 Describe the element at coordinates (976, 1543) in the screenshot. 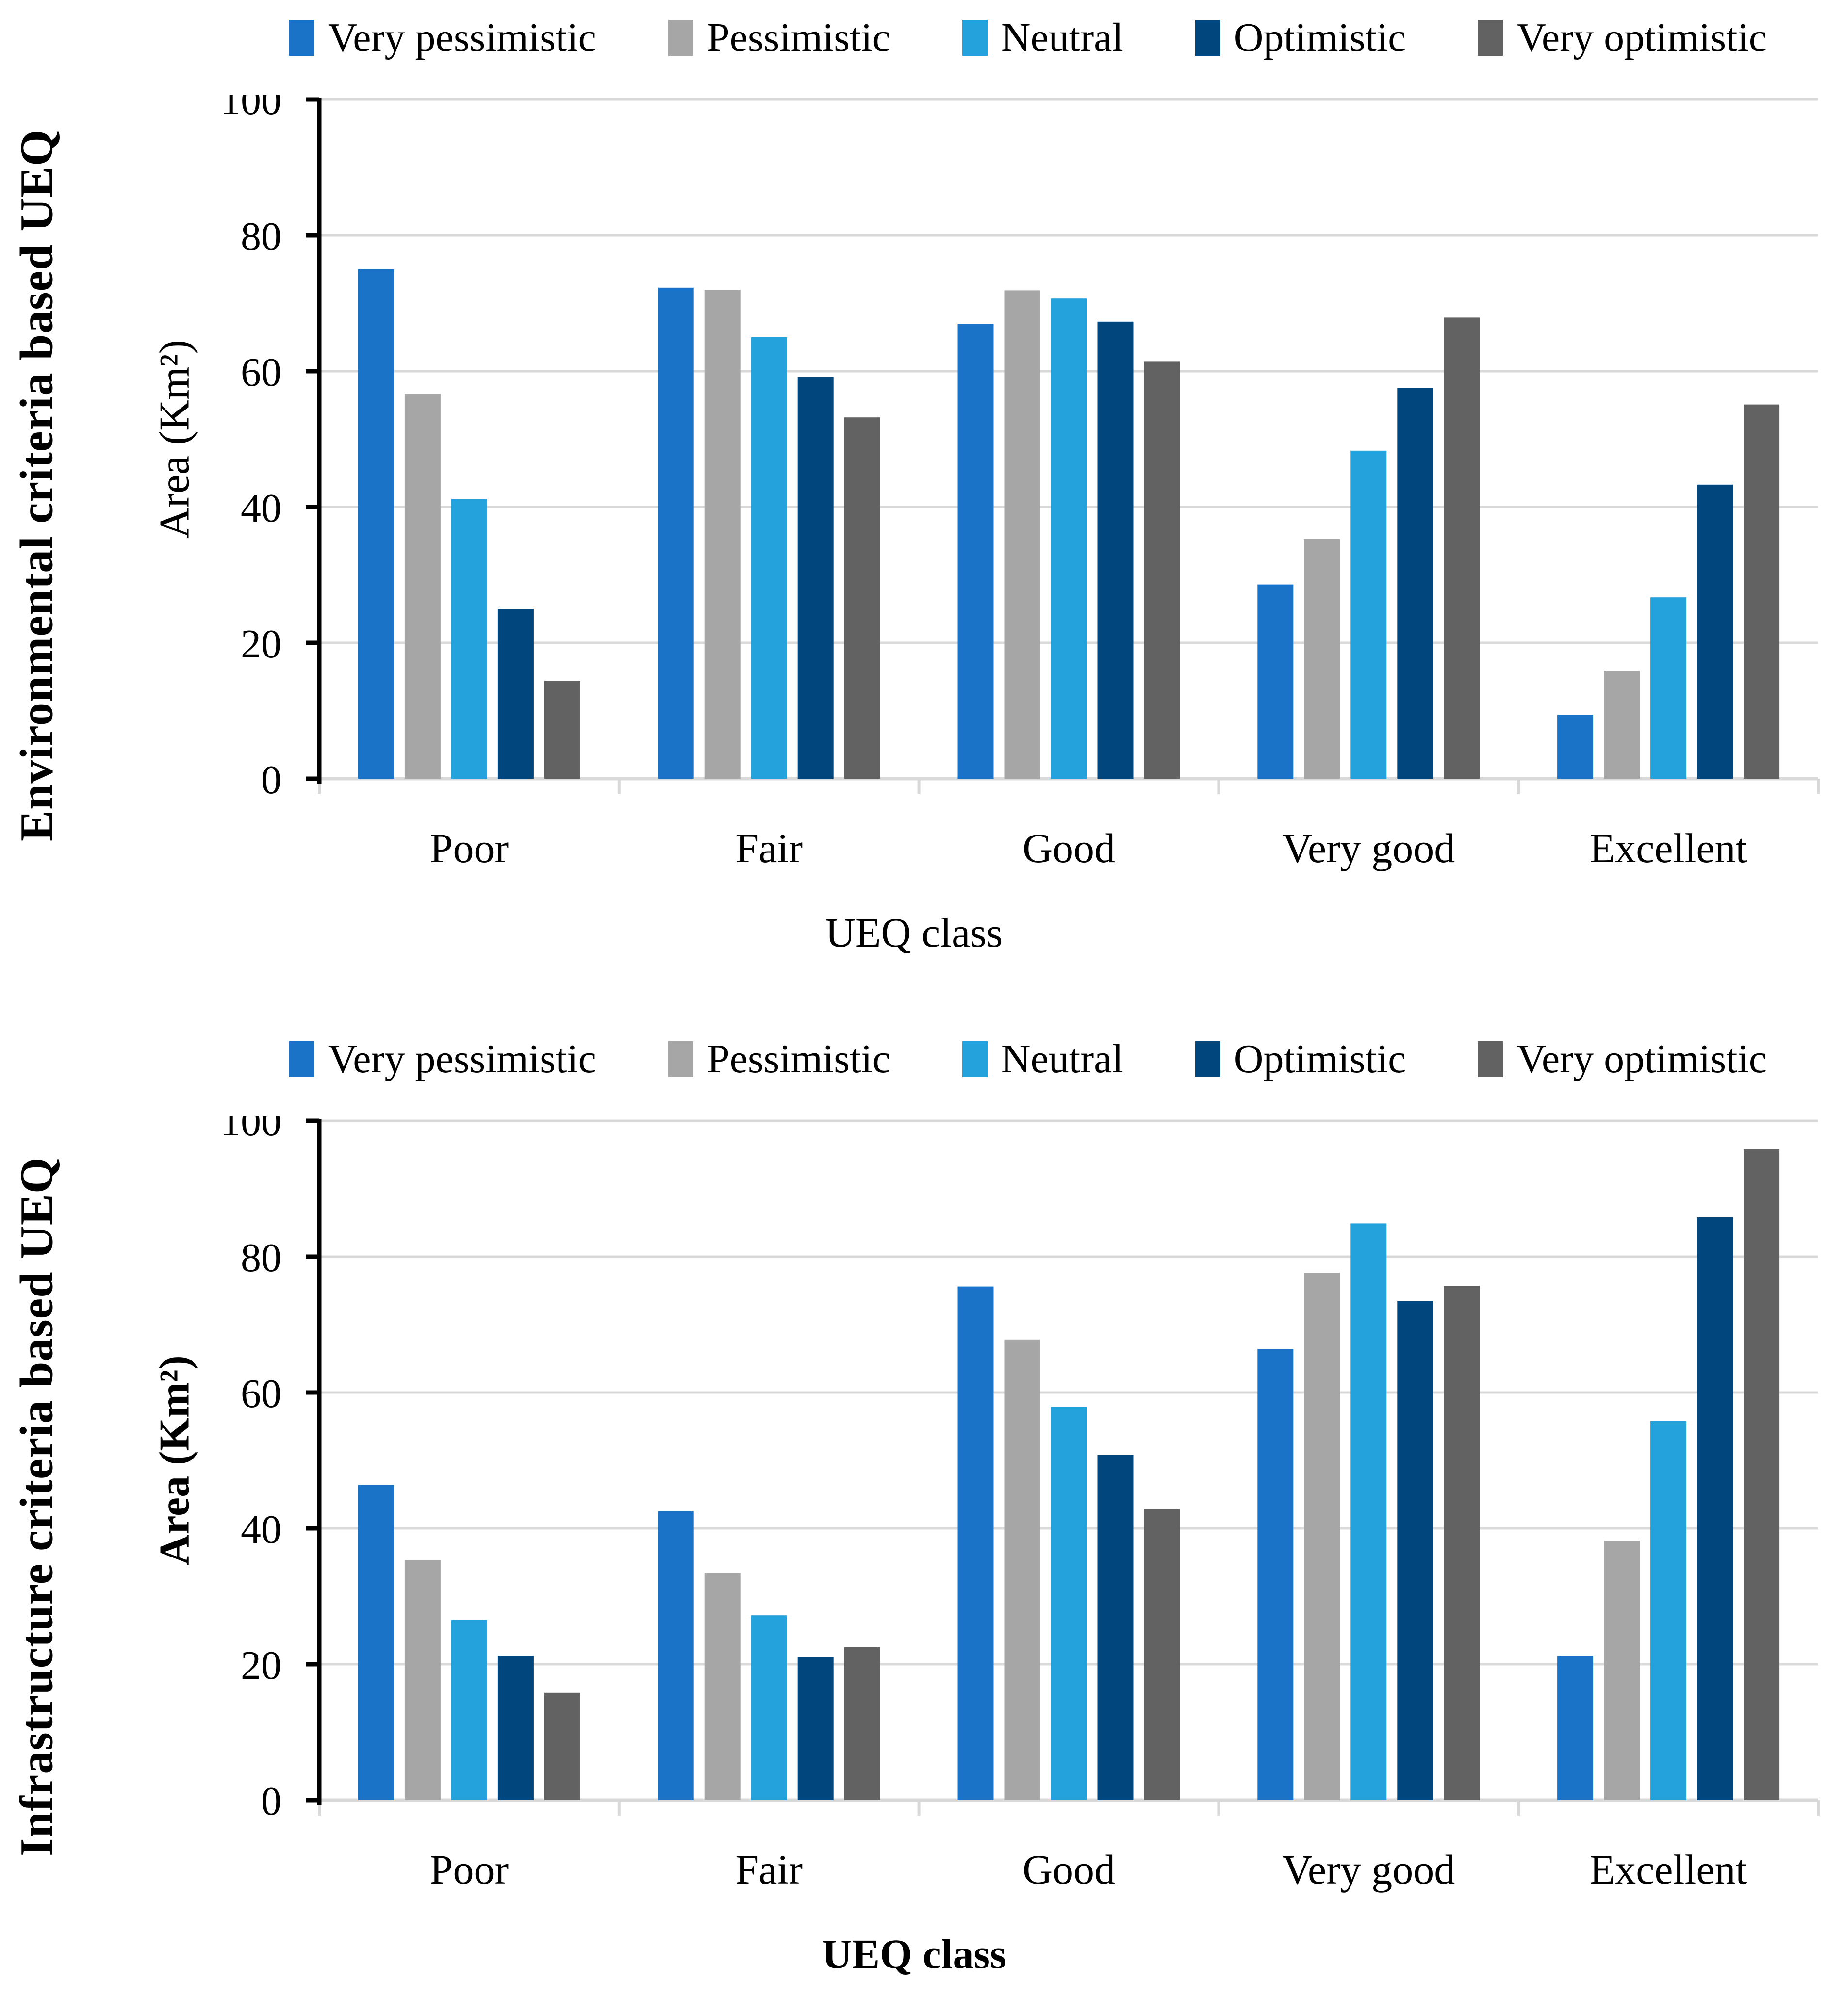

I see `bar-very-pessimistic-good` at that location.